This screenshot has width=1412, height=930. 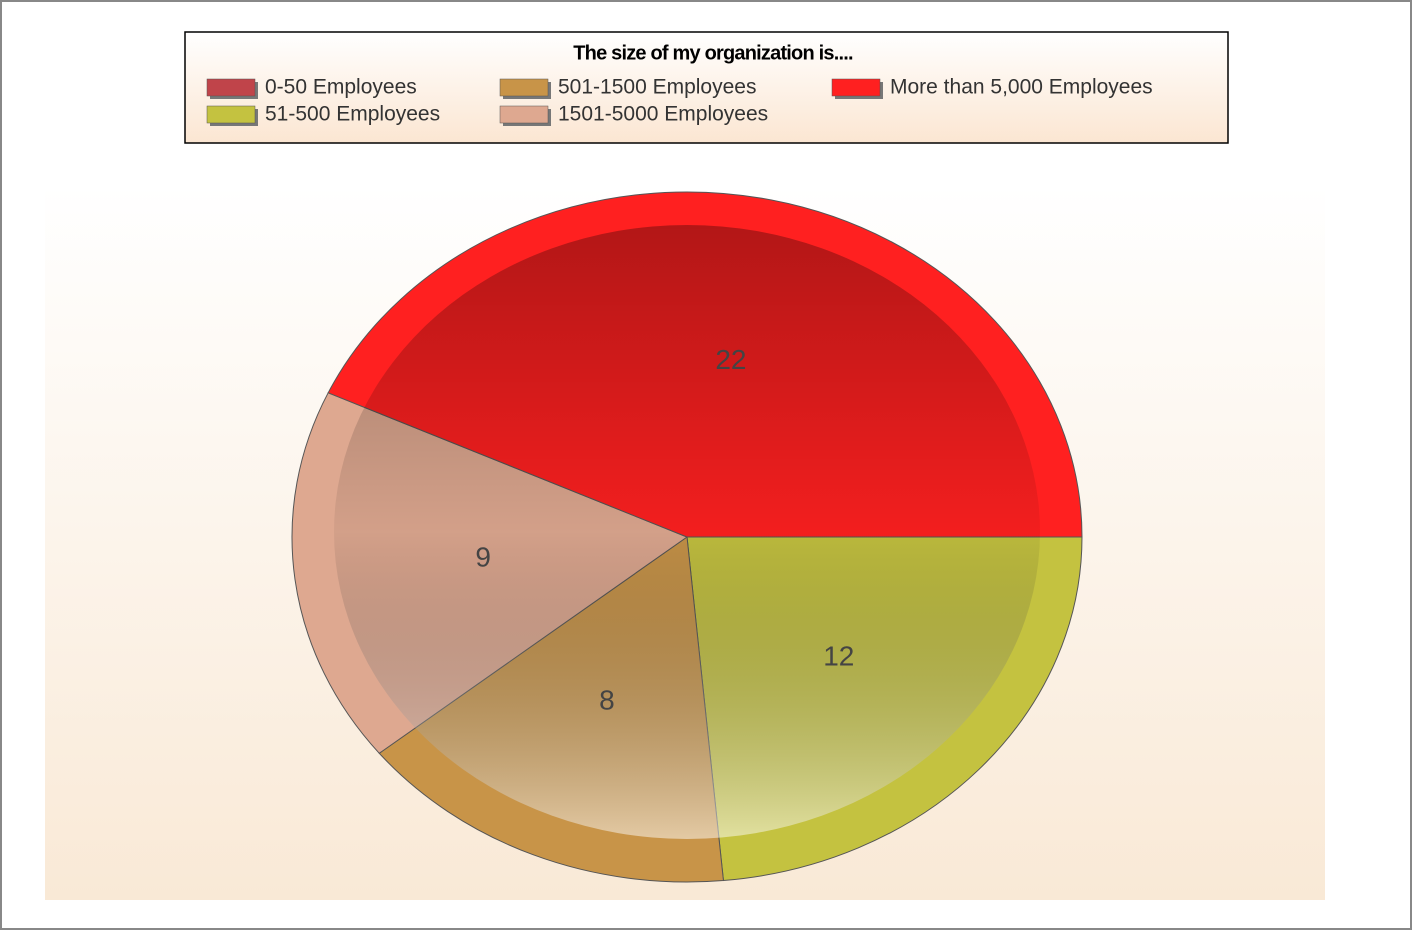 What do you see at coordinates (1021, 87) in the screenshot?
I see `legend-label: More than 5,000 Employees` at bounding box center [1021, 87].